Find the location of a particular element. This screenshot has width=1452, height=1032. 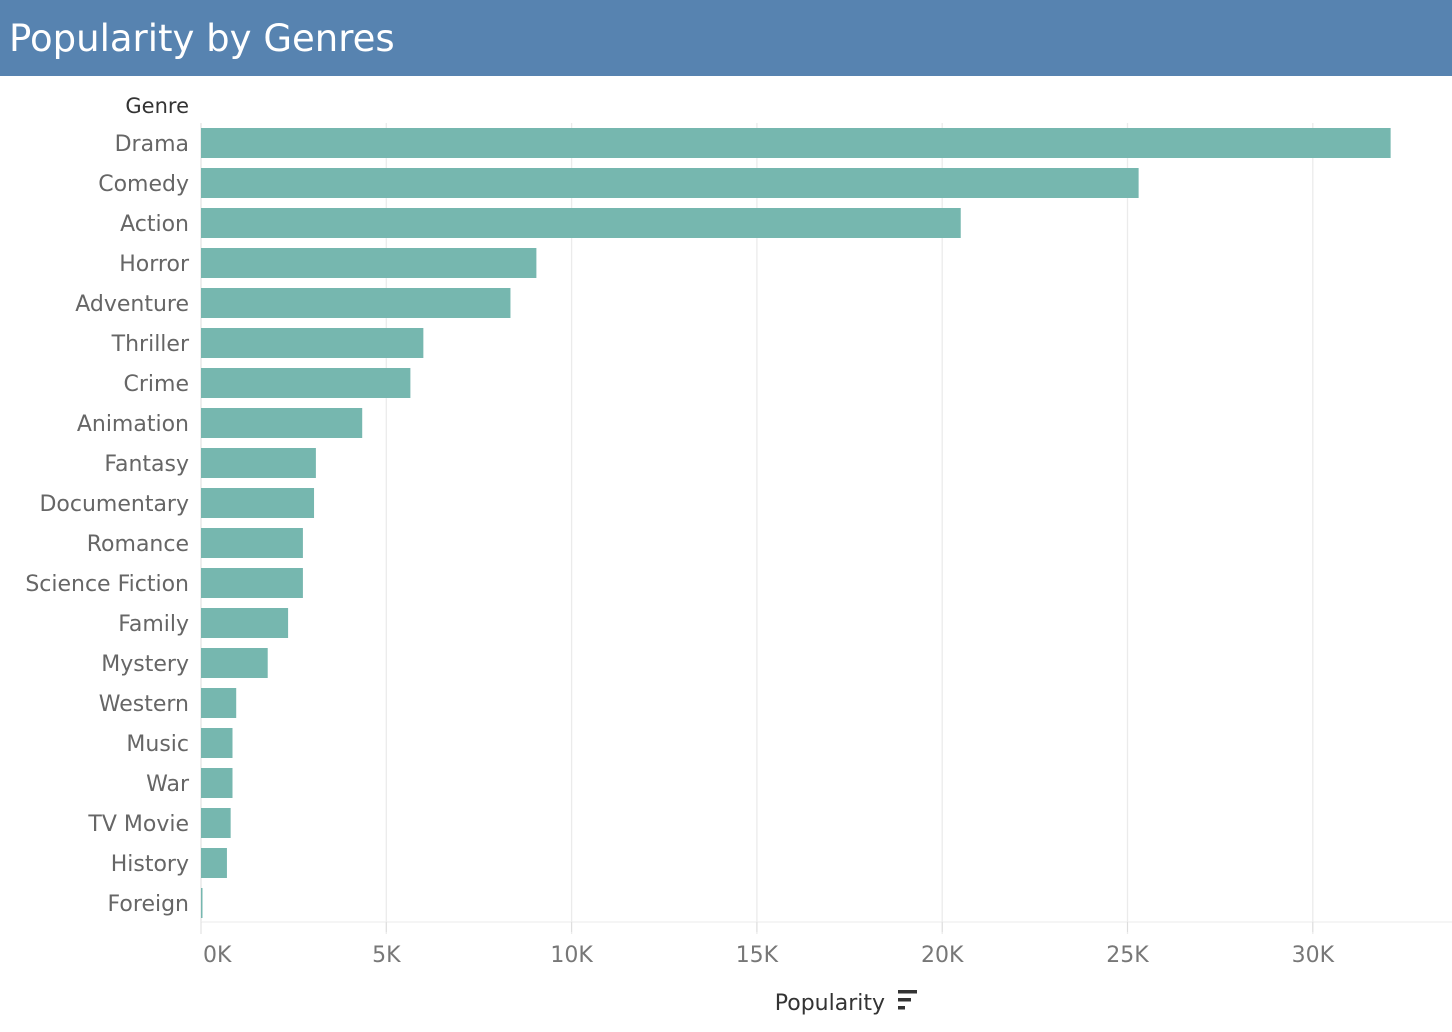

row-header: Genre is located at coordinates (157, 106).